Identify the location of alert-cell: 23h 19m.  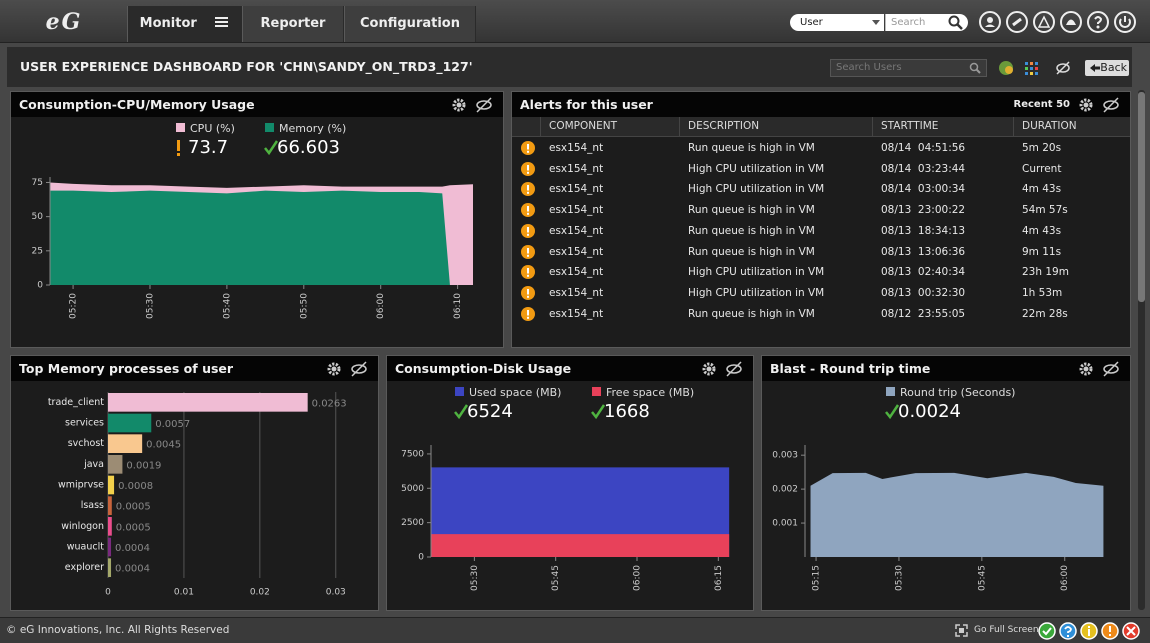
(1045, 272).